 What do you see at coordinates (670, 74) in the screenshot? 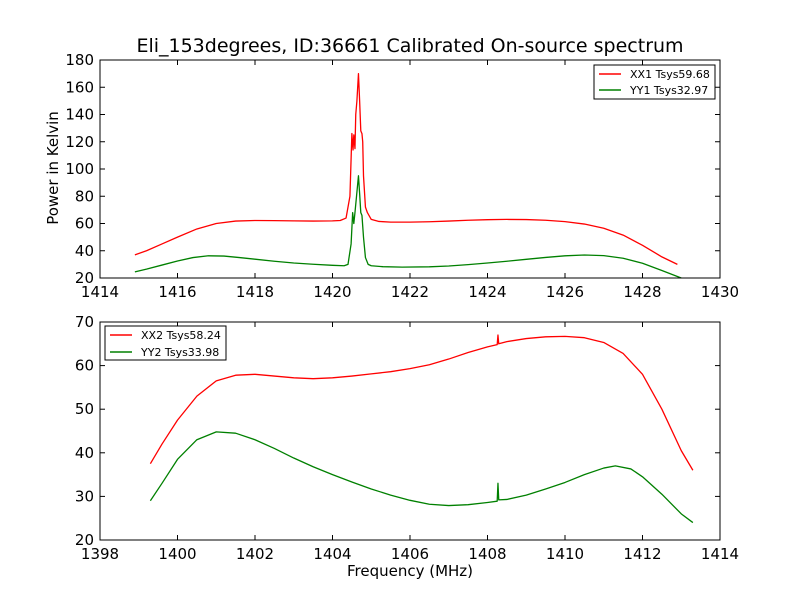
I see `legend-label-xx1: XX1 Tsys59.68` at bounding box center [670, 74].